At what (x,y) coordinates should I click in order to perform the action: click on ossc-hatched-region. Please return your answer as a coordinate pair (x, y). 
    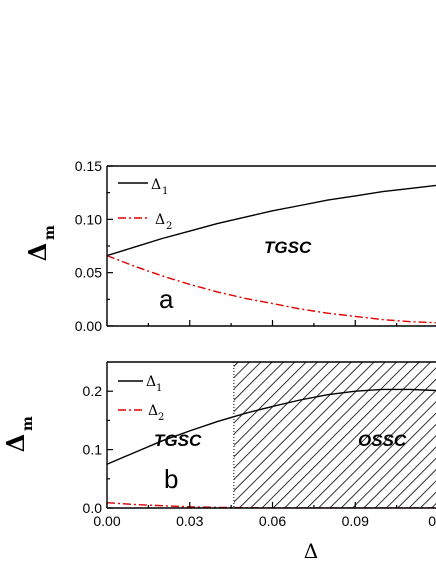
    Looking at the image, I should click on (334, 435).